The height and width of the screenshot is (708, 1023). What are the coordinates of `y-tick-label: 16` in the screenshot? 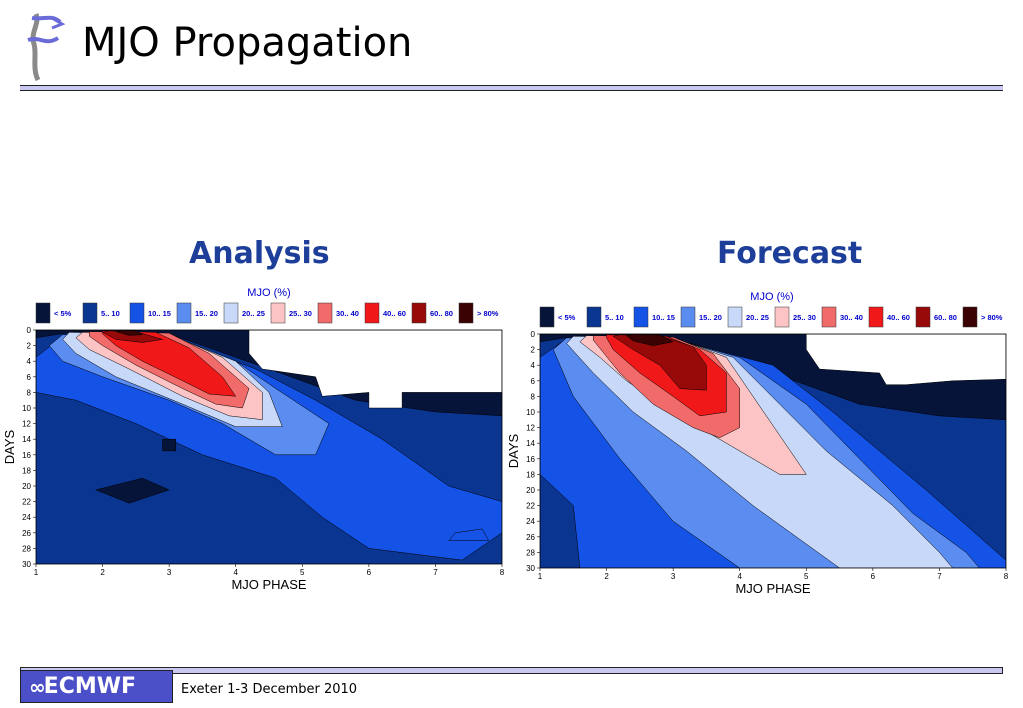 It's located at (26, 455).